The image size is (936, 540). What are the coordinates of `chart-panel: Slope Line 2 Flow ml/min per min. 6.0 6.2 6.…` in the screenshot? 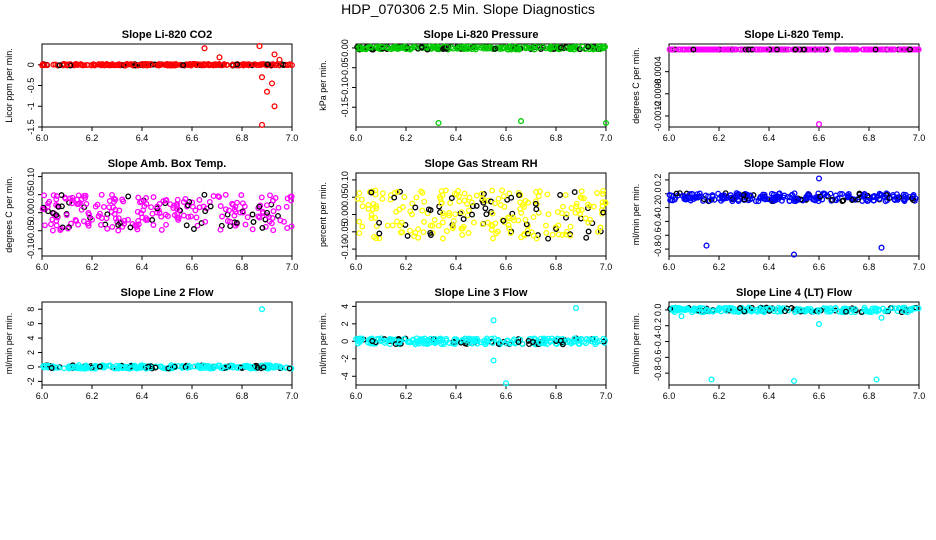 It's located at (151, 344).